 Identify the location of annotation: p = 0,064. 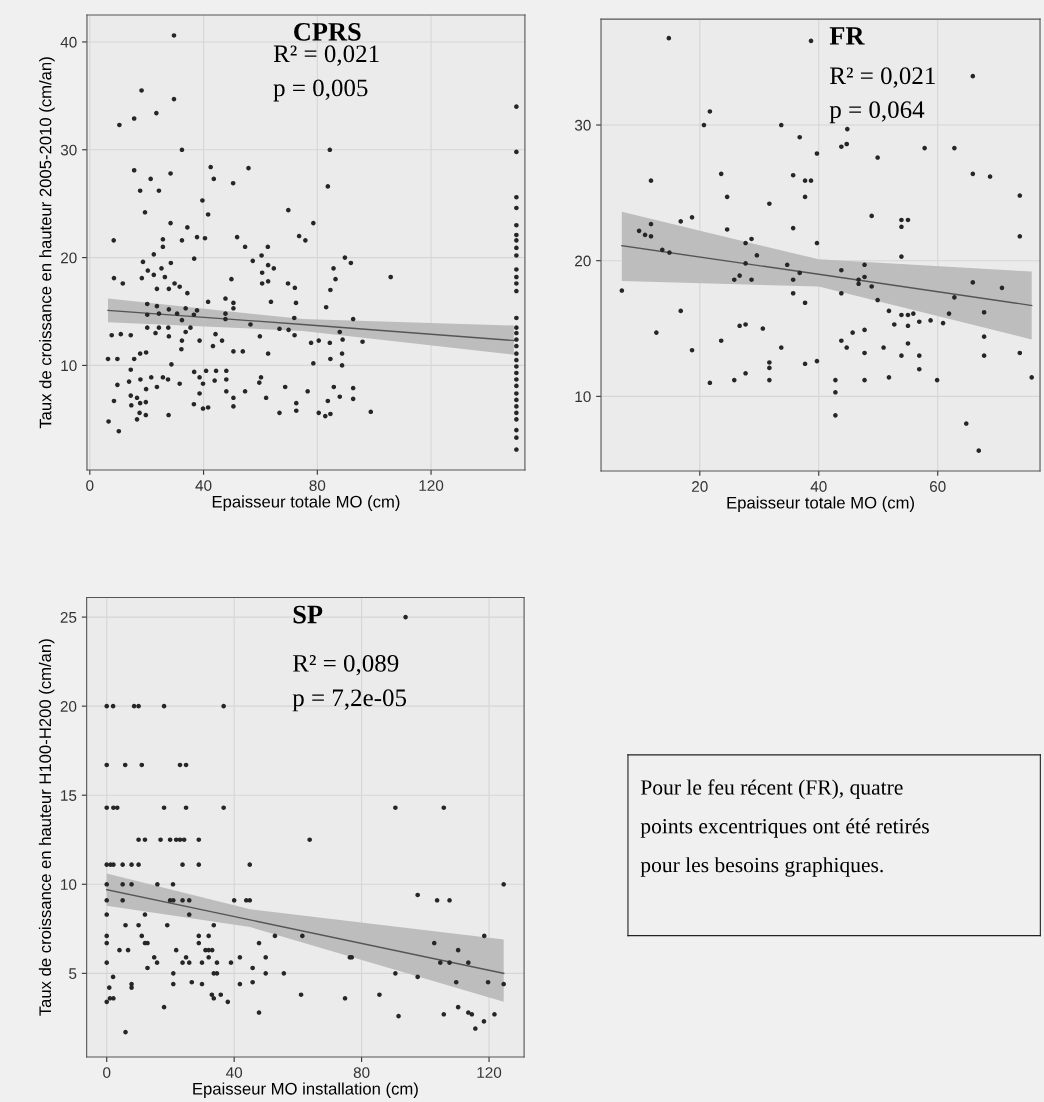
(877, 112).